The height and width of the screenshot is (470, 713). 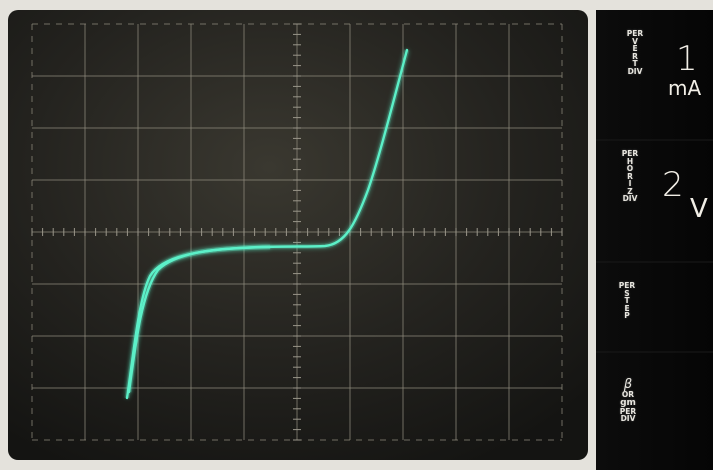 I want to click on step-caption-letter: S, so click(x=627, y=293).